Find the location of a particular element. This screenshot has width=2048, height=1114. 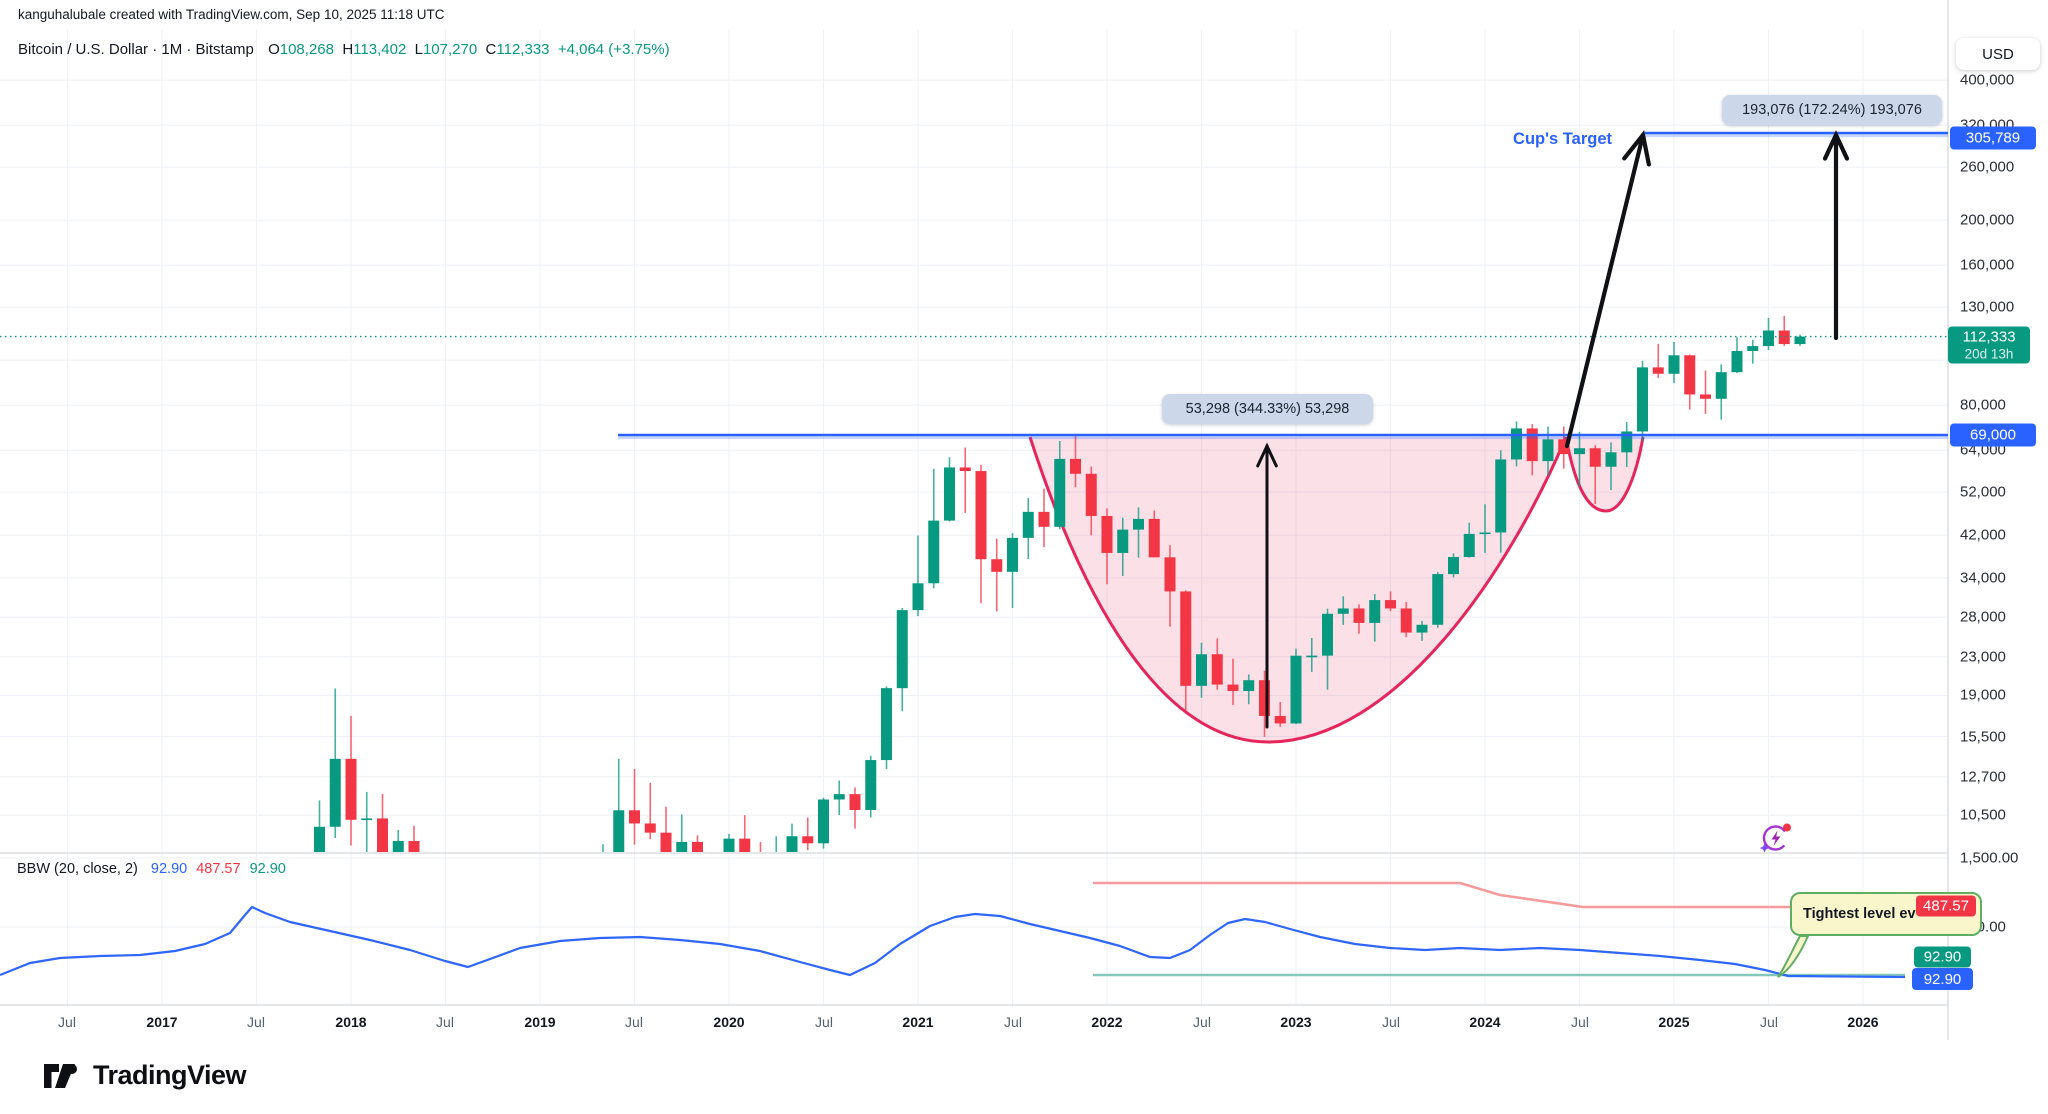

time-tick-label: 2022 is located at coordinates (1107, 1022).